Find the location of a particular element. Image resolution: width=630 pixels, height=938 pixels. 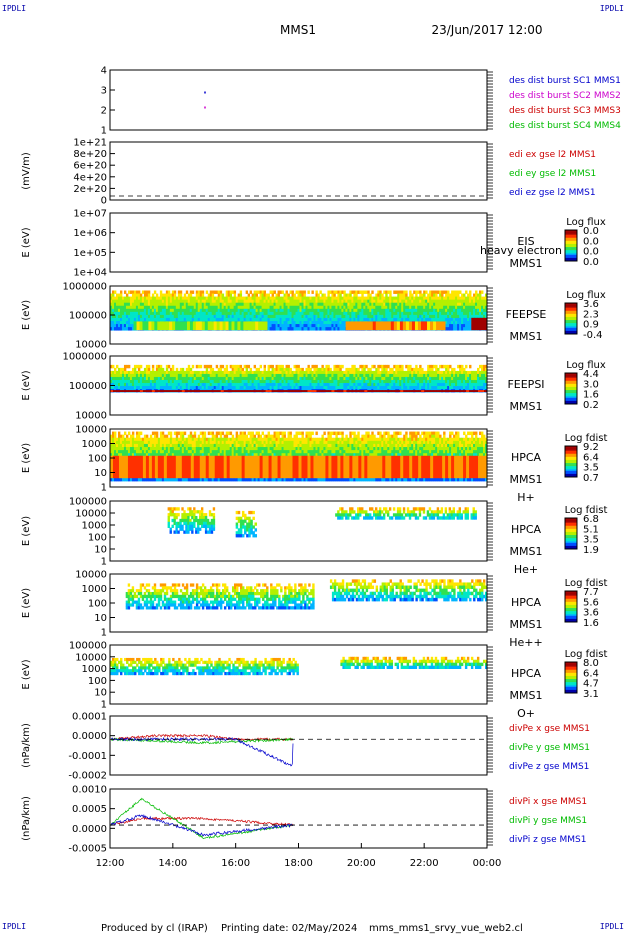

time-tick-label: 16:00 is located at coordinates (235, 863).